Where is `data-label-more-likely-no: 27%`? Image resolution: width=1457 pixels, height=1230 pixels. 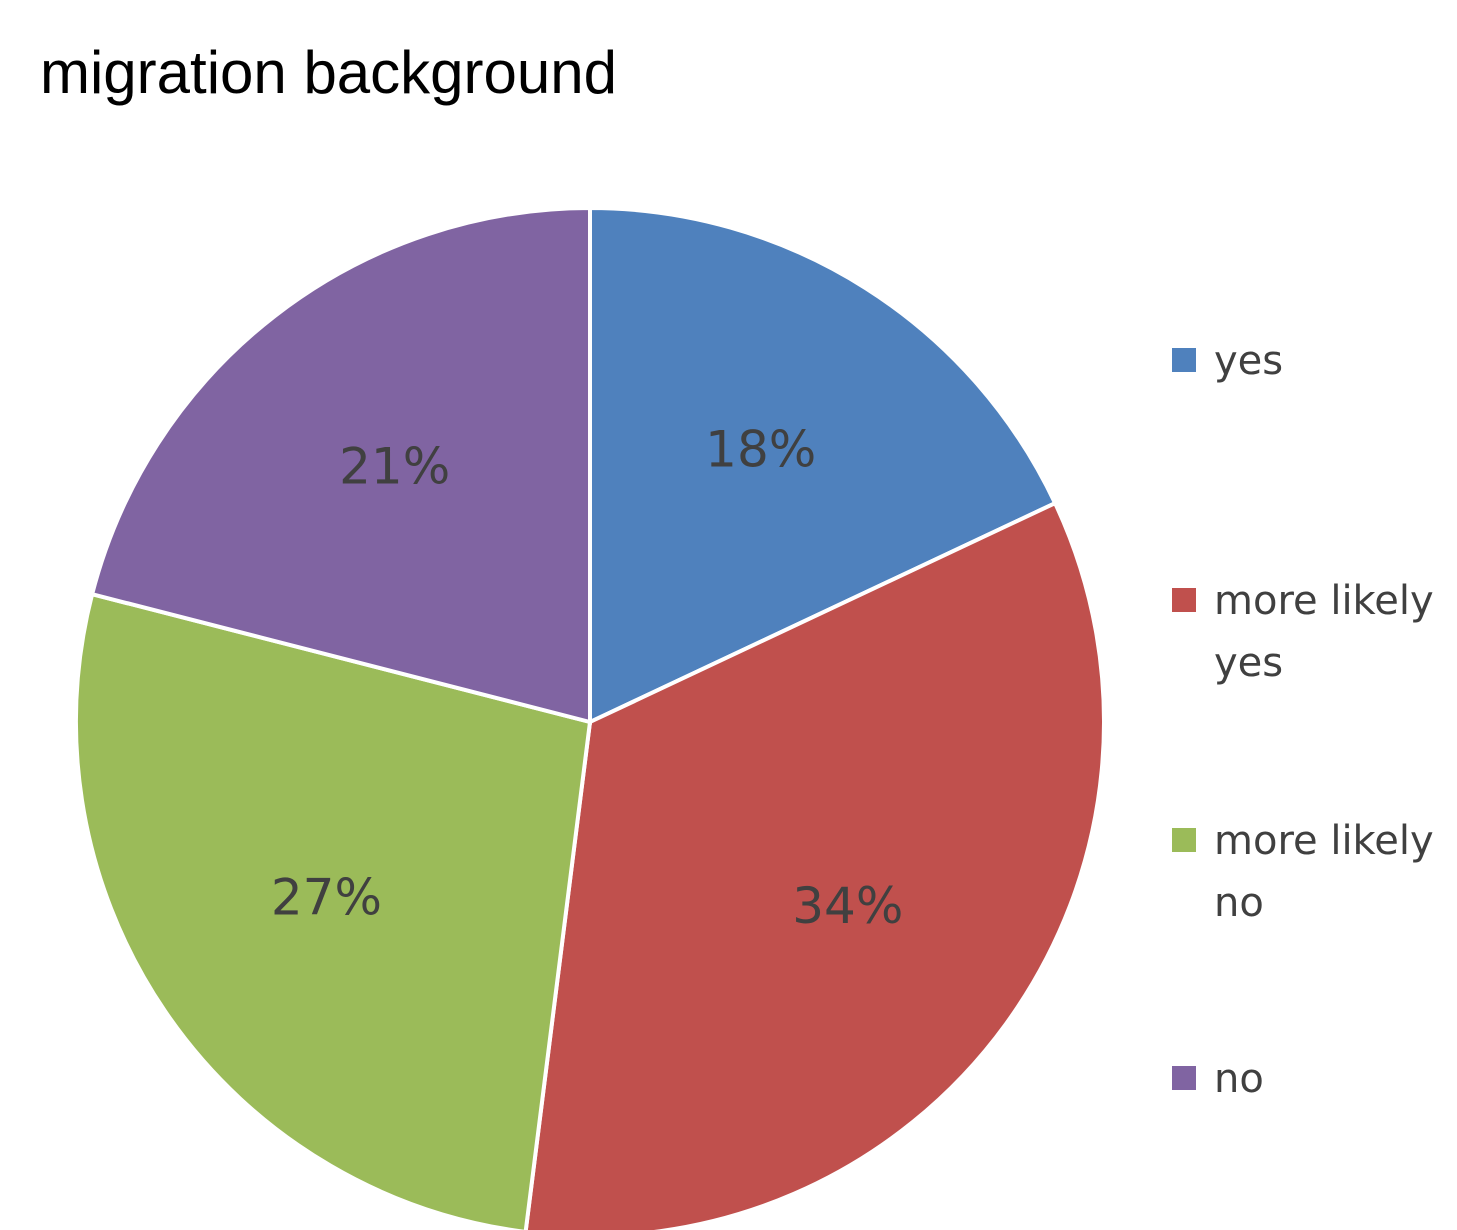
data-label-more-likely-no: 27% is located at coordinates (326, 898).